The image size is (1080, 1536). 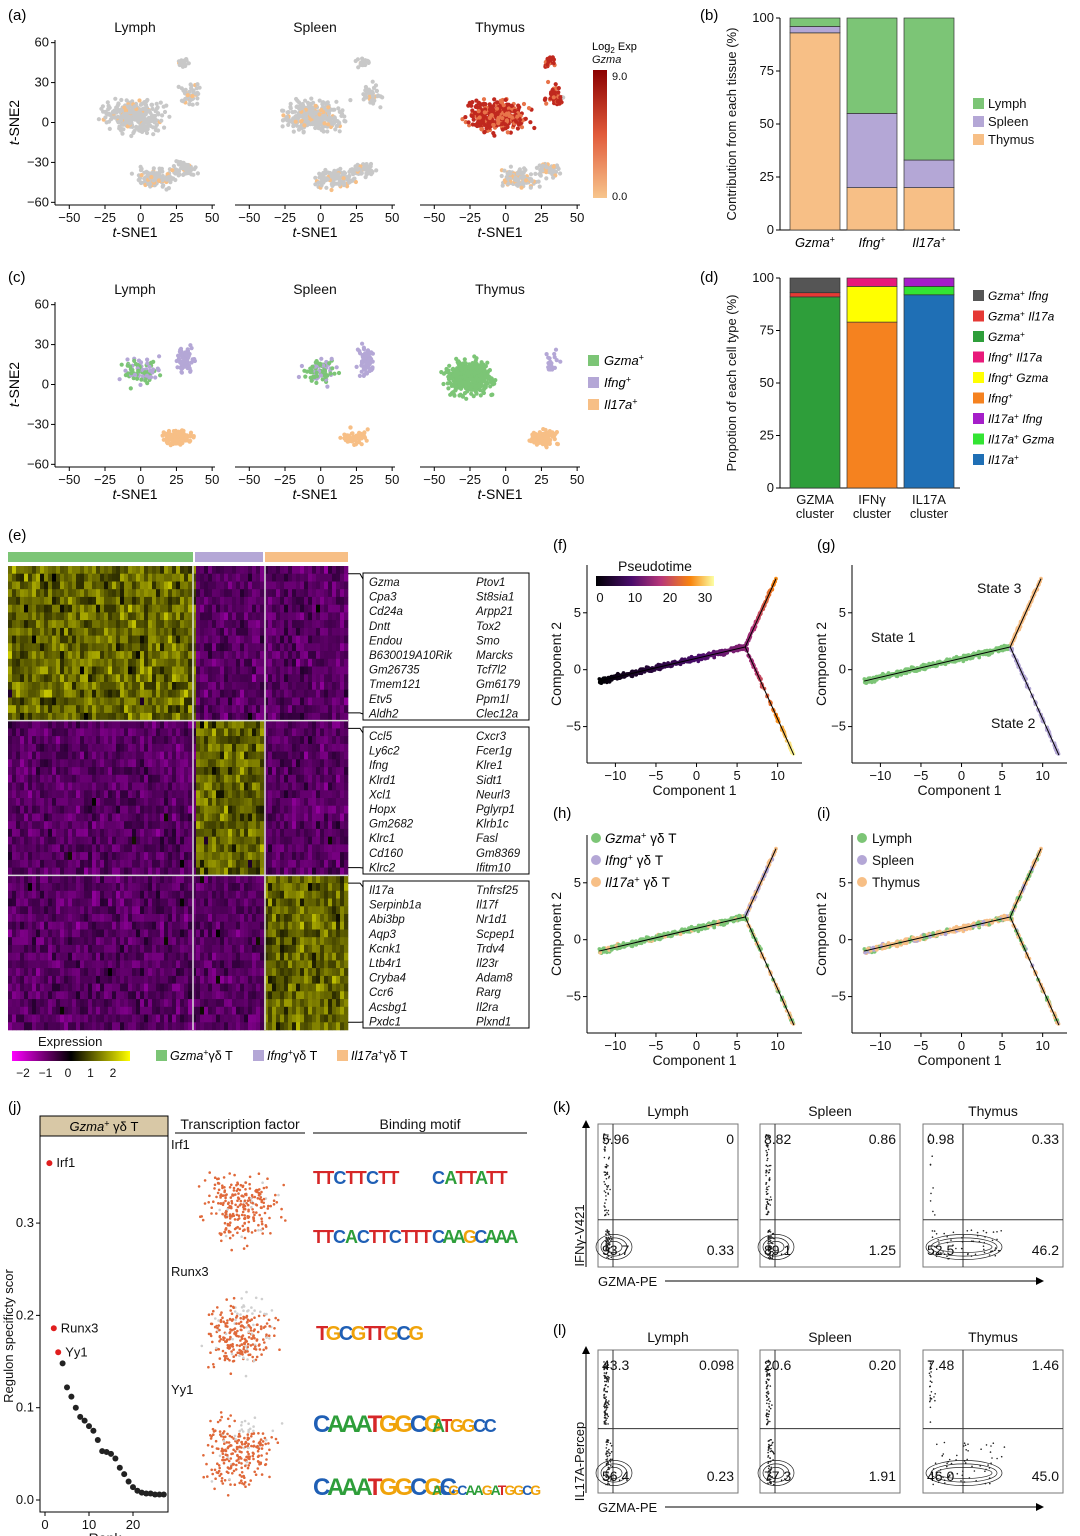 What do you see at coordinates (823, 813) in the screenshot?
I see `panel-label-i: (i)` at bounding box center [823, 813].